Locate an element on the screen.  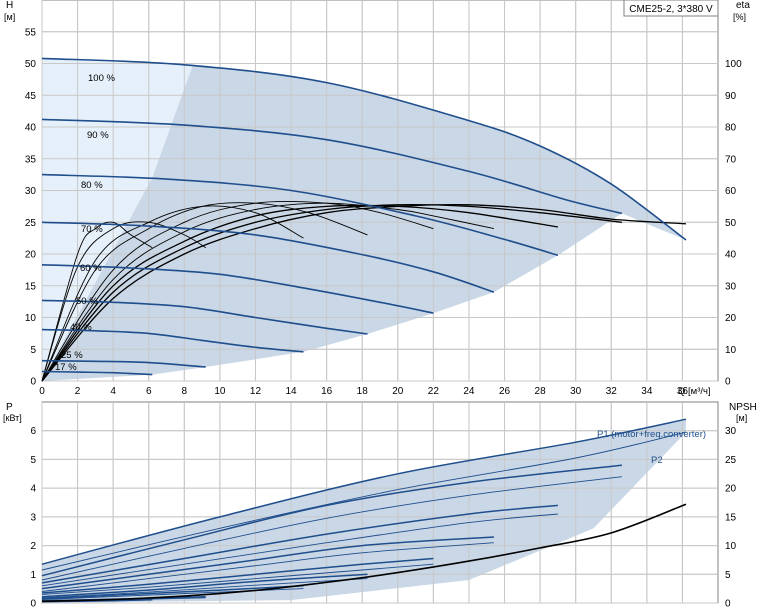
x-tick-label: 22 is located at coordinates (434, 391).